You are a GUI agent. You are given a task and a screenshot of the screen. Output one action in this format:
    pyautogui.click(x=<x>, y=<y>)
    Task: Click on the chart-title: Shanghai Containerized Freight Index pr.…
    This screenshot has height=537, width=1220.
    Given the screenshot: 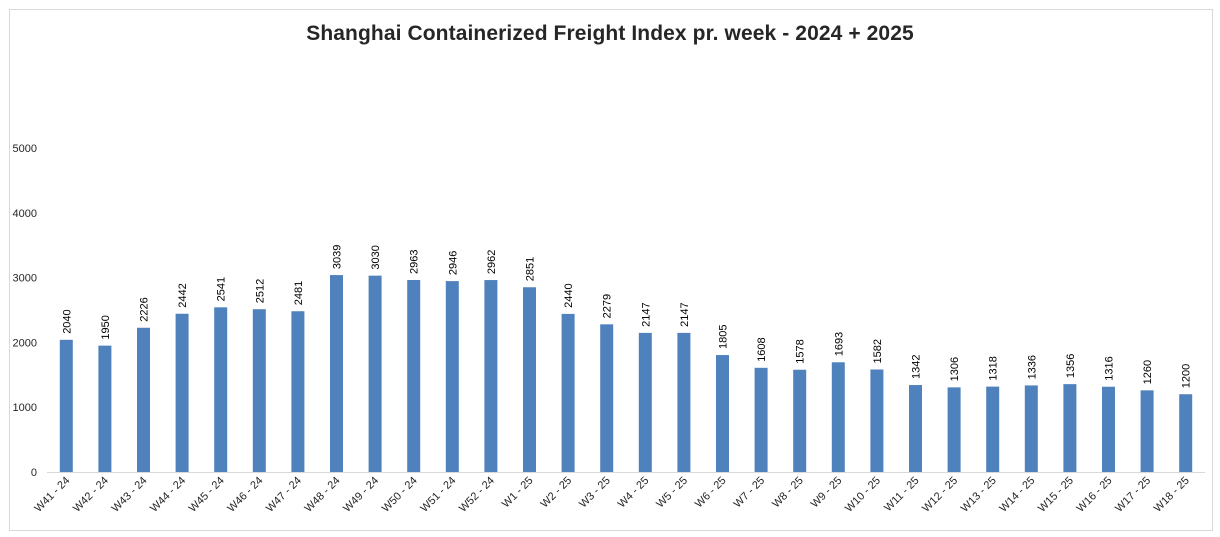 What is the action you would take?
    pyautogui.click(x=610, y=33)
    